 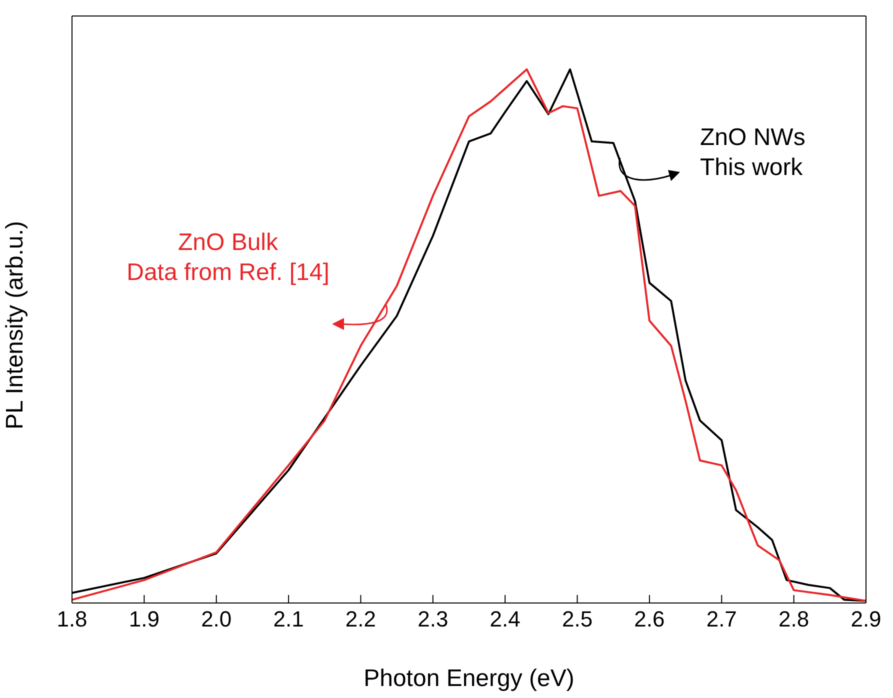 What do you see at coordinates (753, 152) in the screenshot?
I see `annotation: ZnO NWs This work` at bounding box center [753, 152].